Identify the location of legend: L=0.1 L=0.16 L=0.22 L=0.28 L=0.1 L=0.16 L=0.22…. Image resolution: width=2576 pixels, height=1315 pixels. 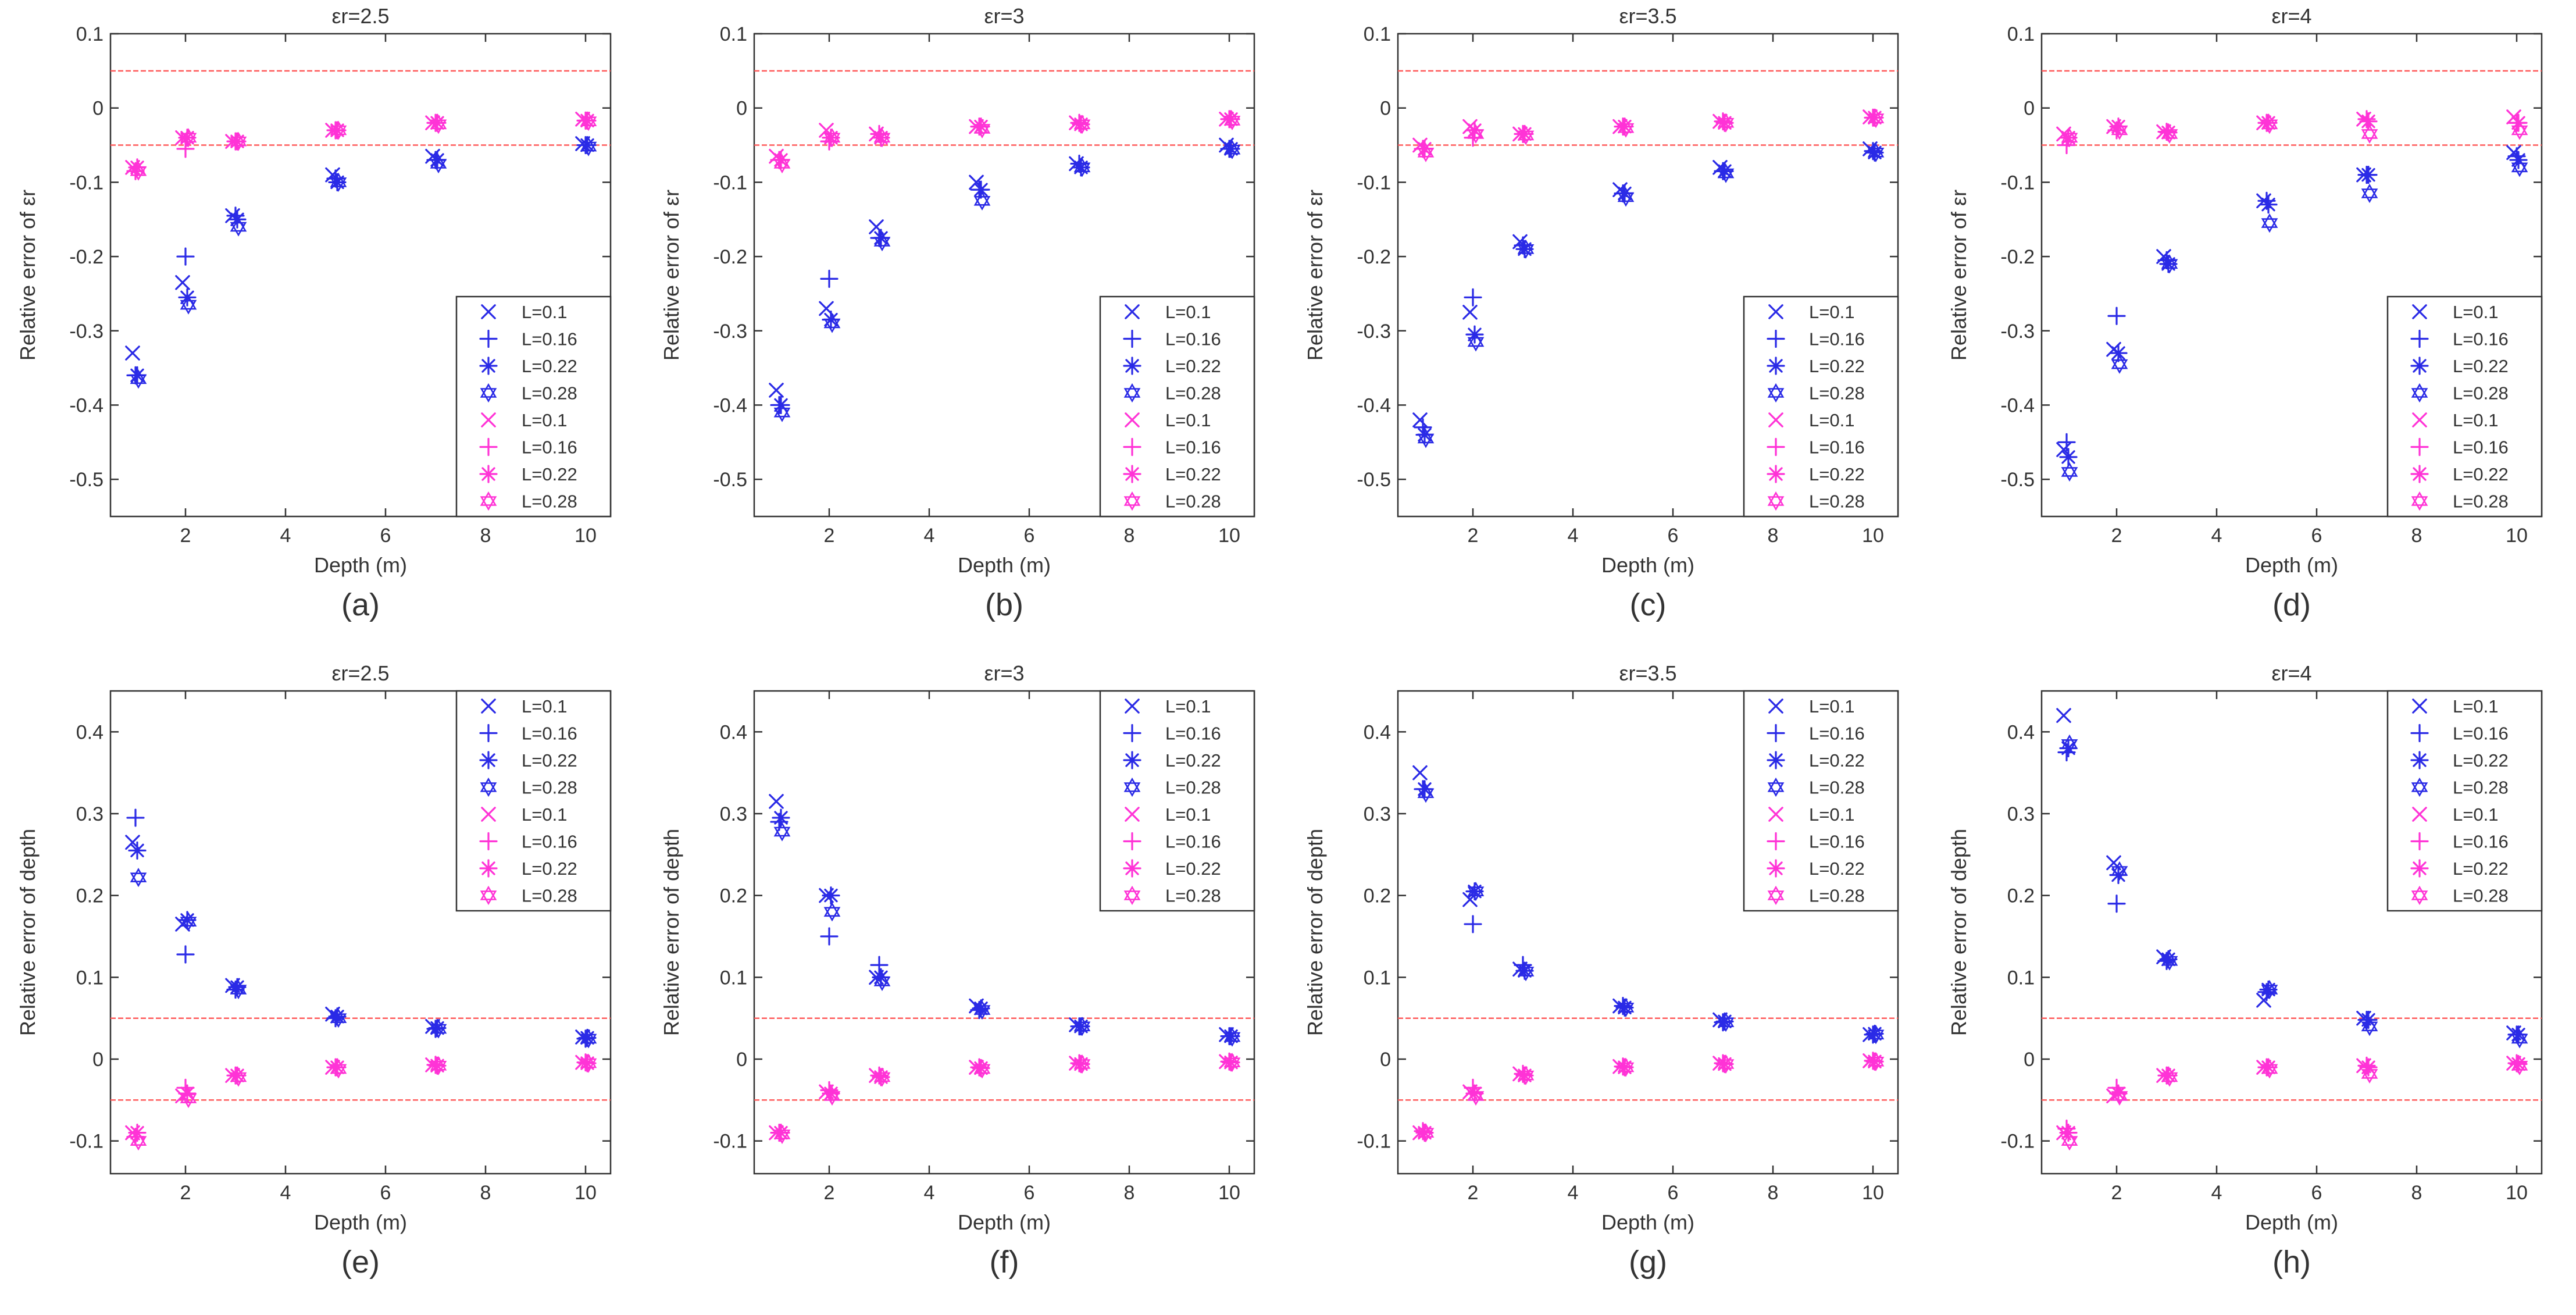
(2464, 801).